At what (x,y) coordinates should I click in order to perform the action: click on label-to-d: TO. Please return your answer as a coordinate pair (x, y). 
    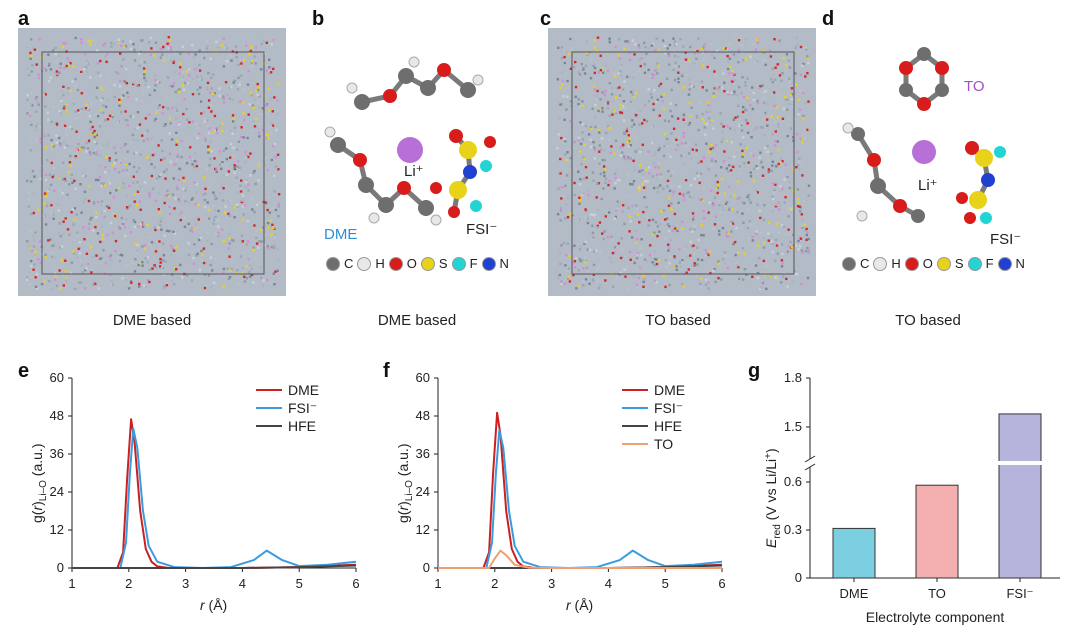
    Looking at the image, I should click on (974, 86).